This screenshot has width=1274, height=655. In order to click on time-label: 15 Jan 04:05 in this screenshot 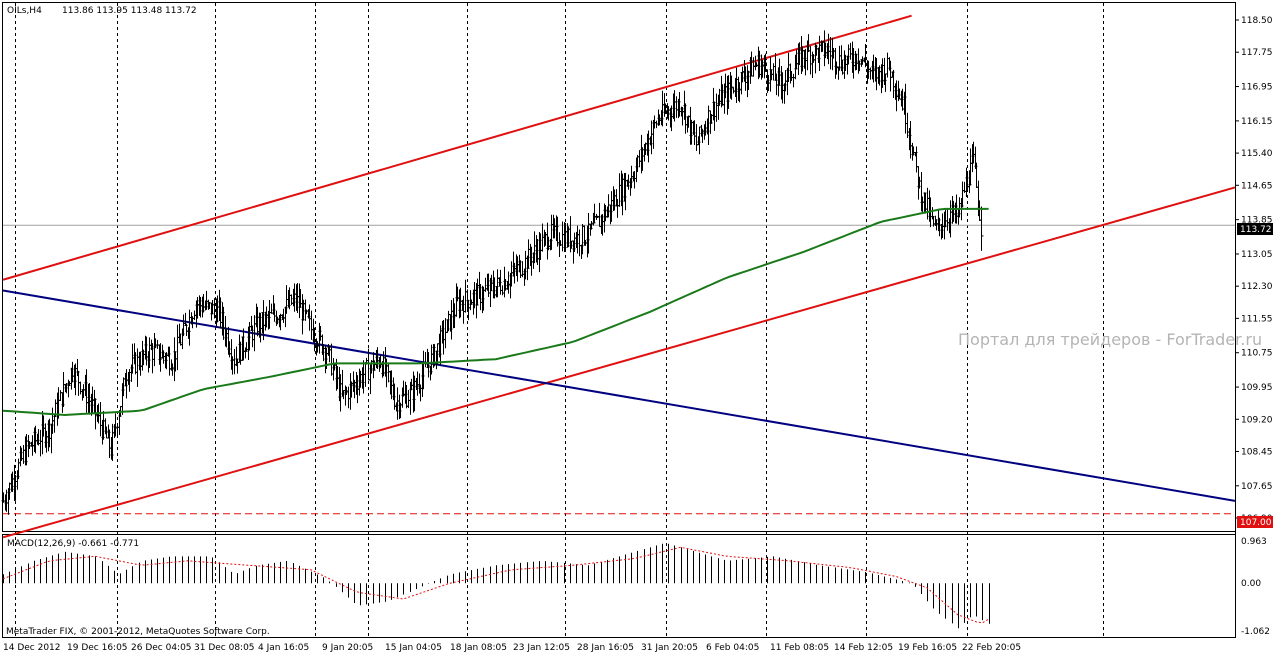, I will do `click(413, 648)`.